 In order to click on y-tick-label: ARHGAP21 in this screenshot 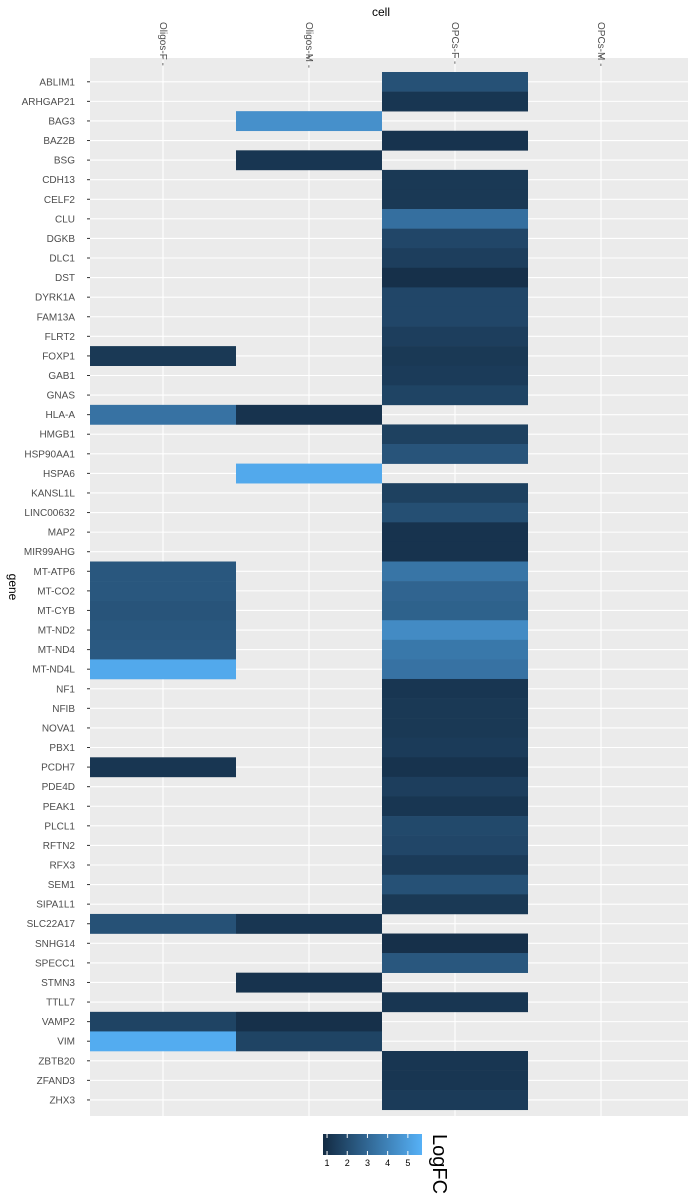, I will do `click(49, 102)`.